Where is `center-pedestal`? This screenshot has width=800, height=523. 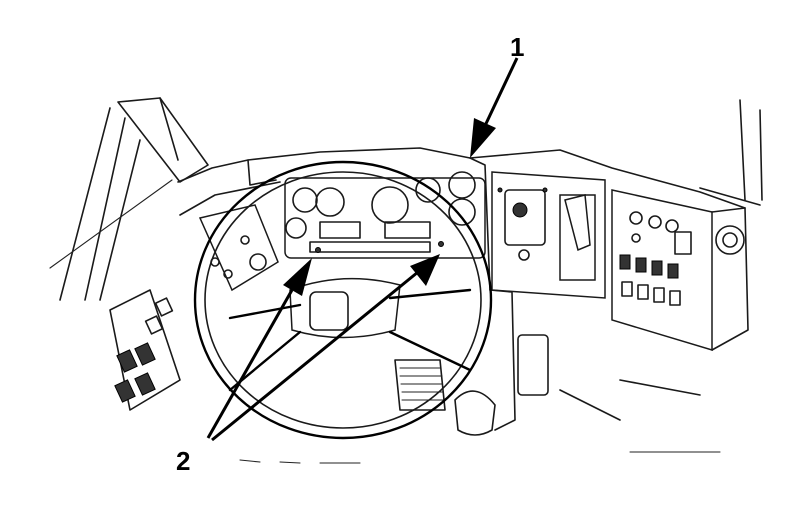 center-pedestal is located at coordinates (547, 362).